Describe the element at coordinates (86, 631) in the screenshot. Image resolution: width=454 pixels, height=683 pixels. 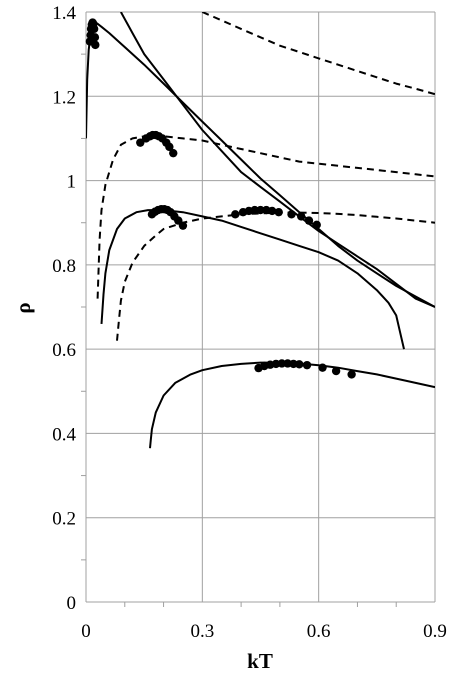
I see `x-tick-label: 0` at that location.